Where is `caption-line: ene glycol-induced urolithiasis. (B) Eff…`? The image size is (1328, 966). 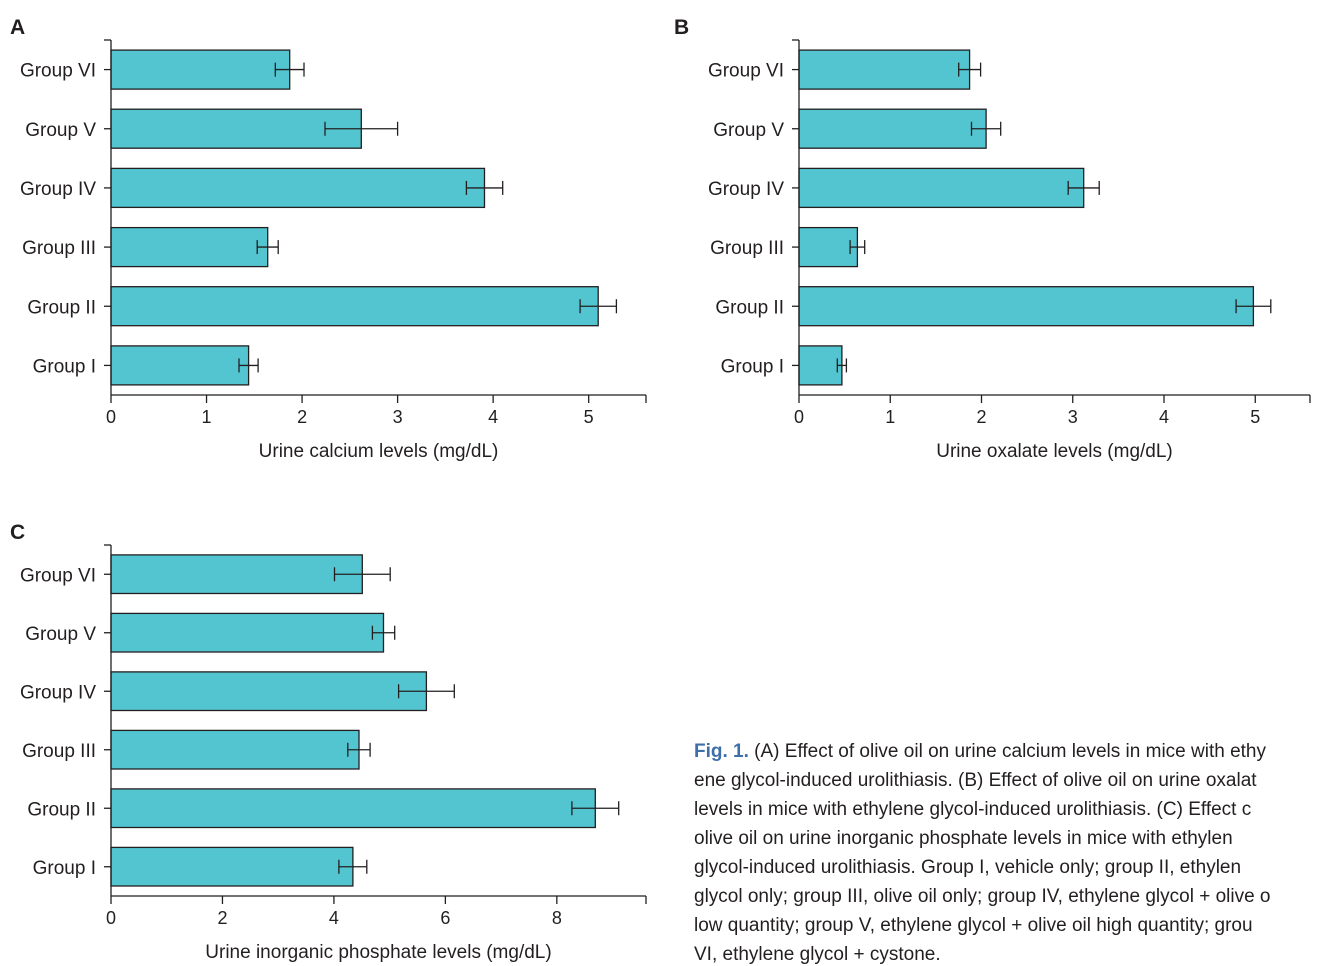 caption-line: ene glycol-induced urolithiasis. (B) Eff… is located at coordinates (975, 780).